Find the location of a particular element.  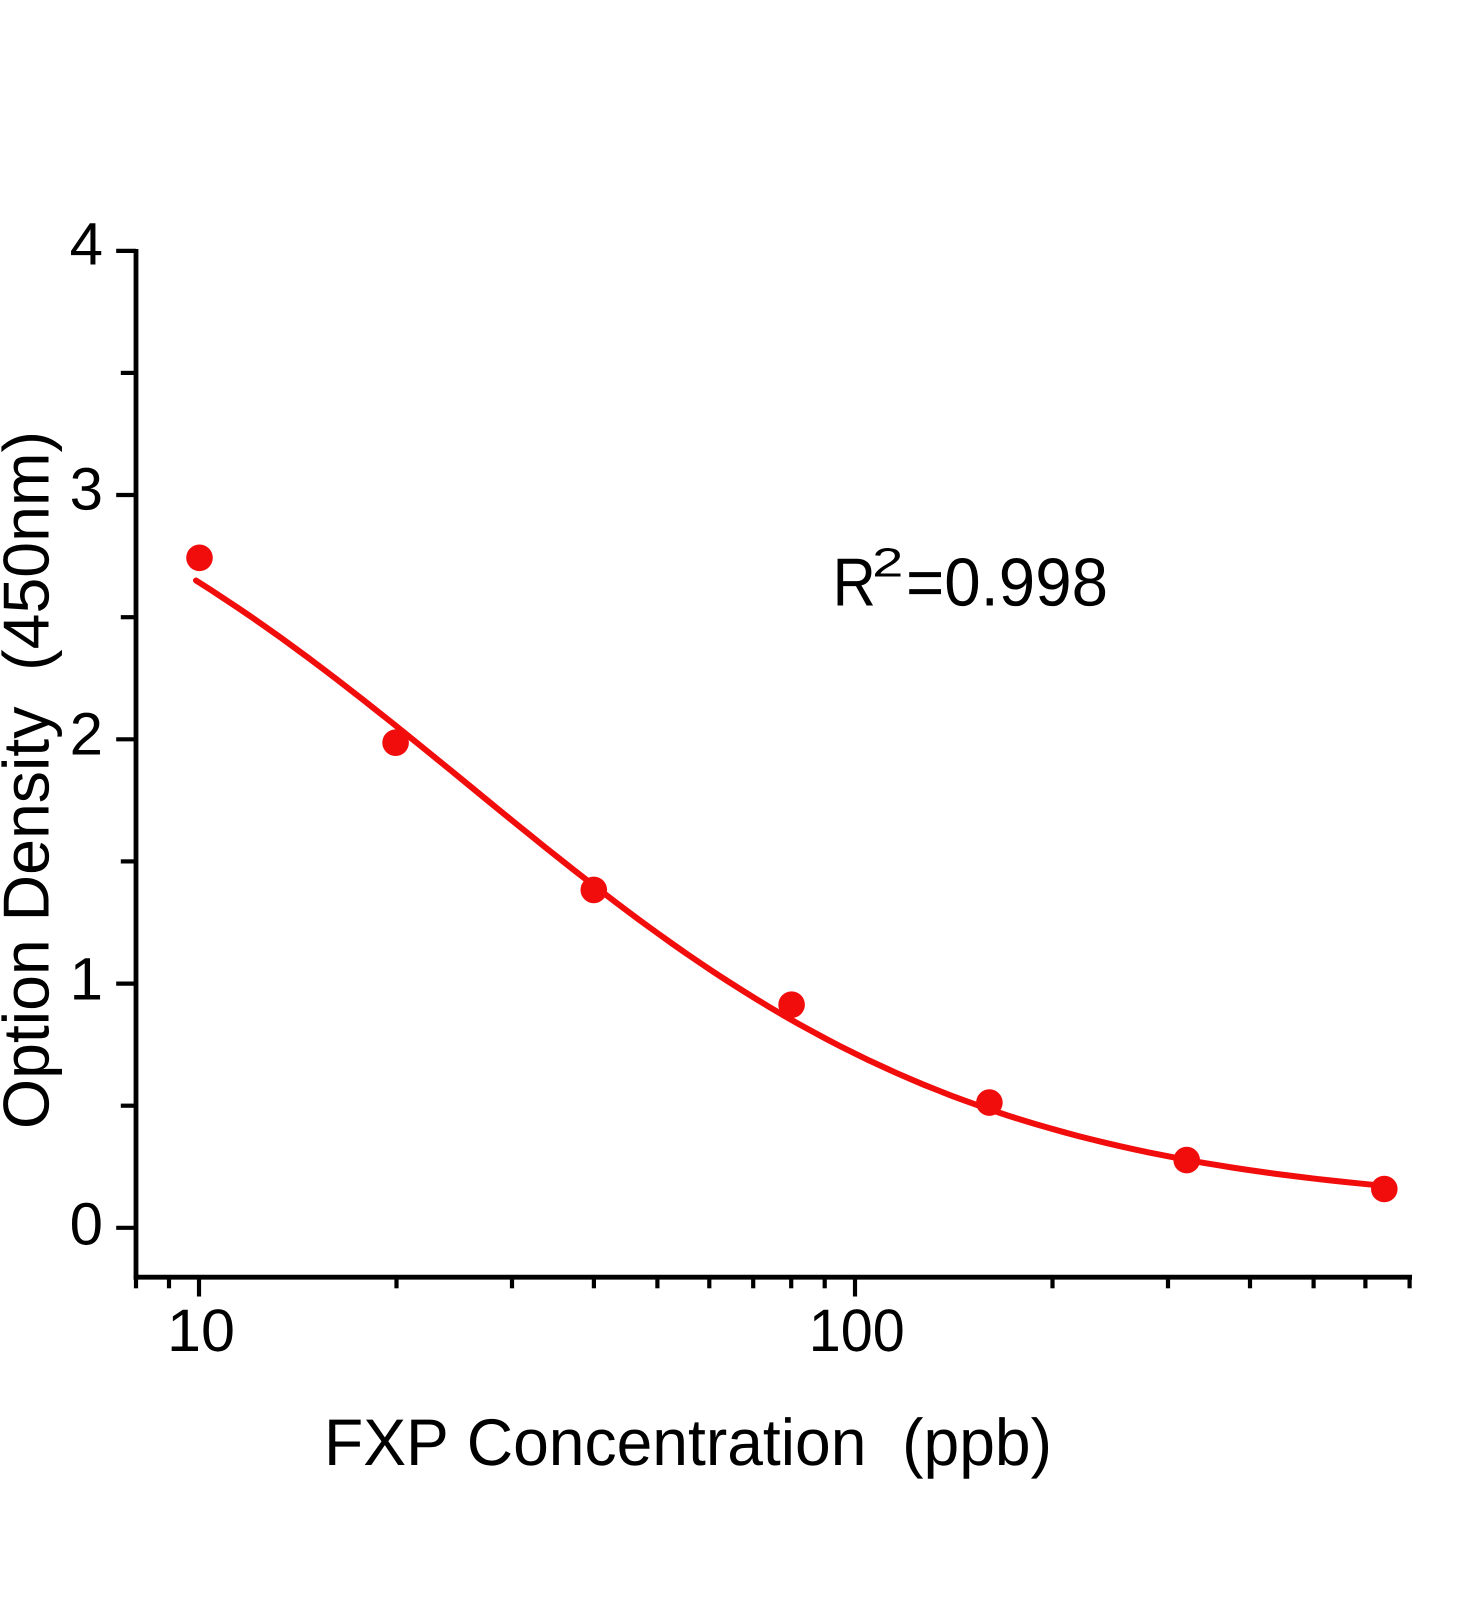

svg-text: 100 is located at coordinates (857, 1330).